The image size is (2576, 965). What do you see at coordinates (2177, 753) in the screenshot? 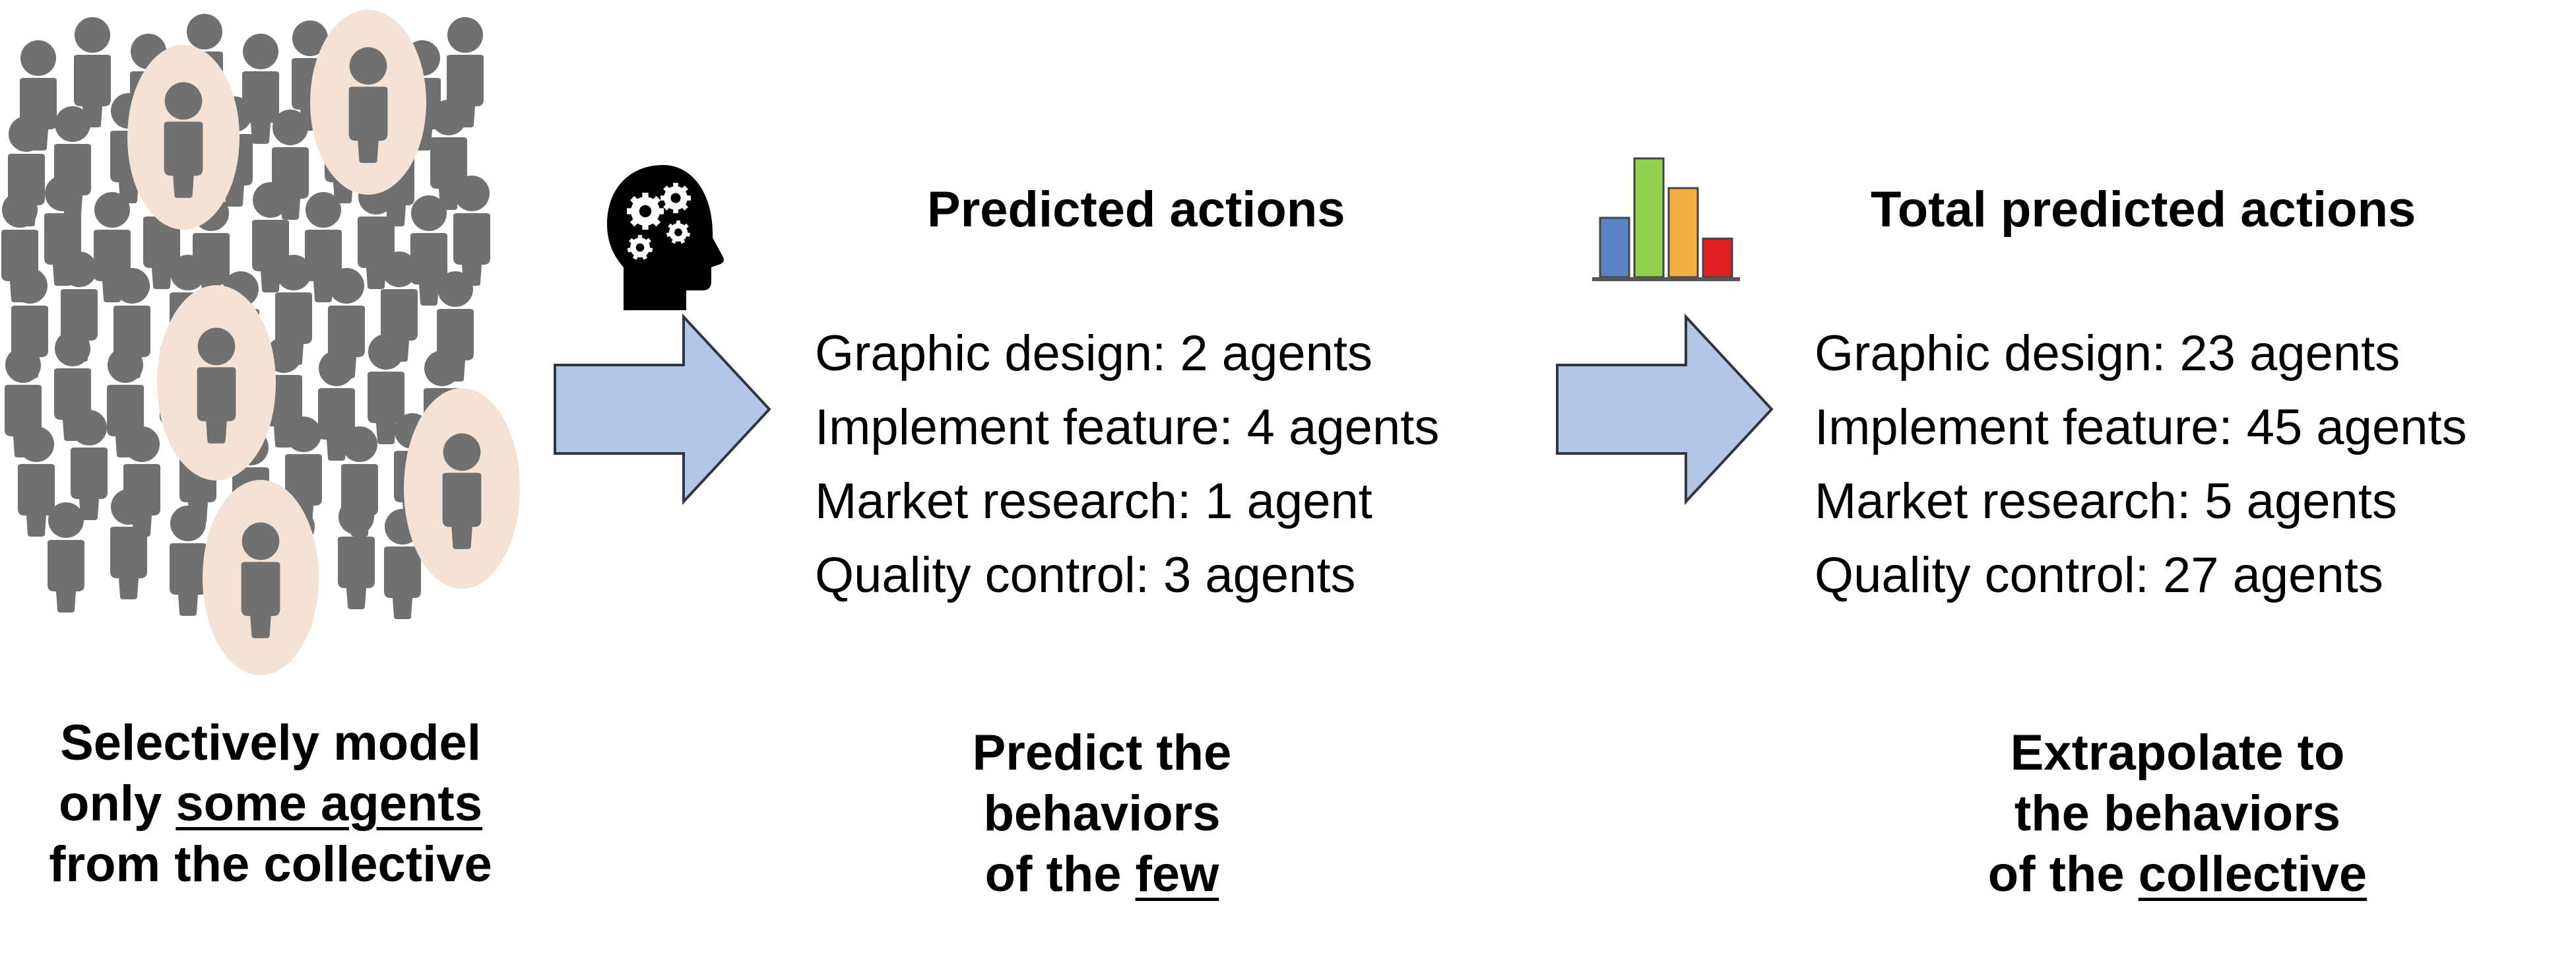
I see `caption-line: Extrapolate to` at bounding box center [2177, 753].